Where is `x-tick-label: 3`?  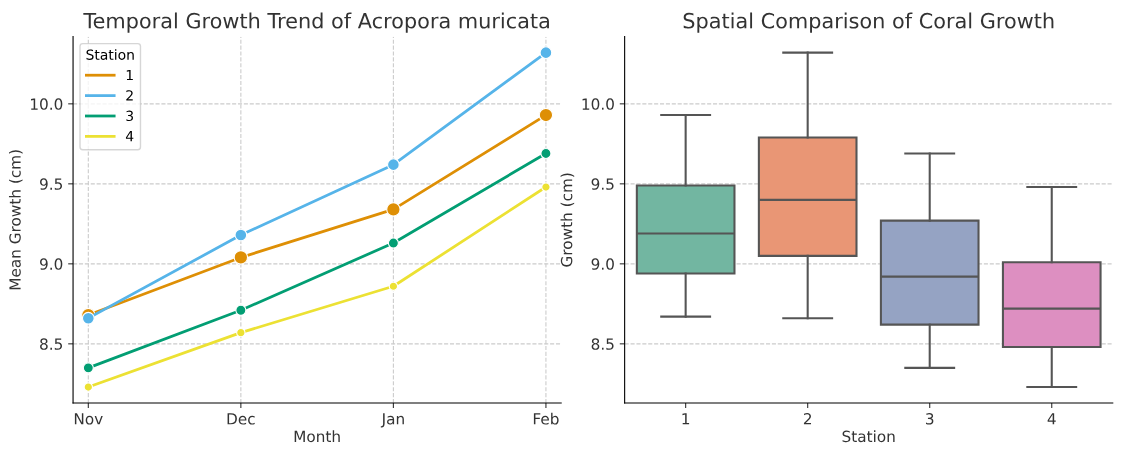
x-tick-label: 3 is located at coordinates (930, 419).